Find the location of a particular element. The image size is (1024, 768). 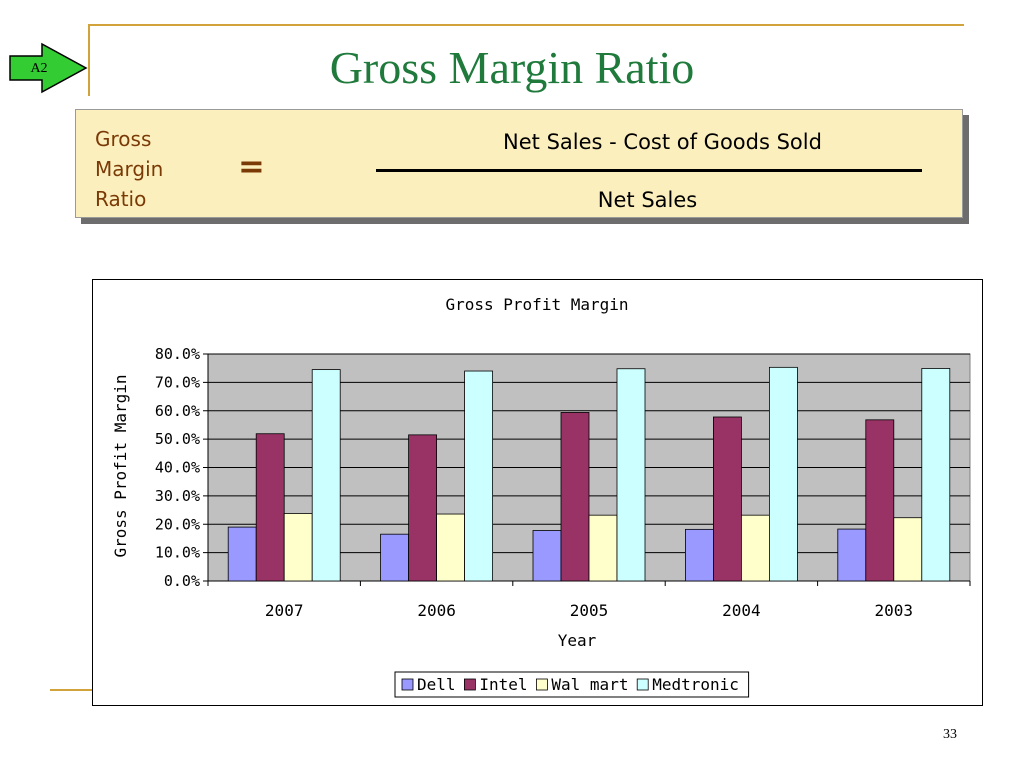

bar-dell-2005 is located at coordinates (547, 556).